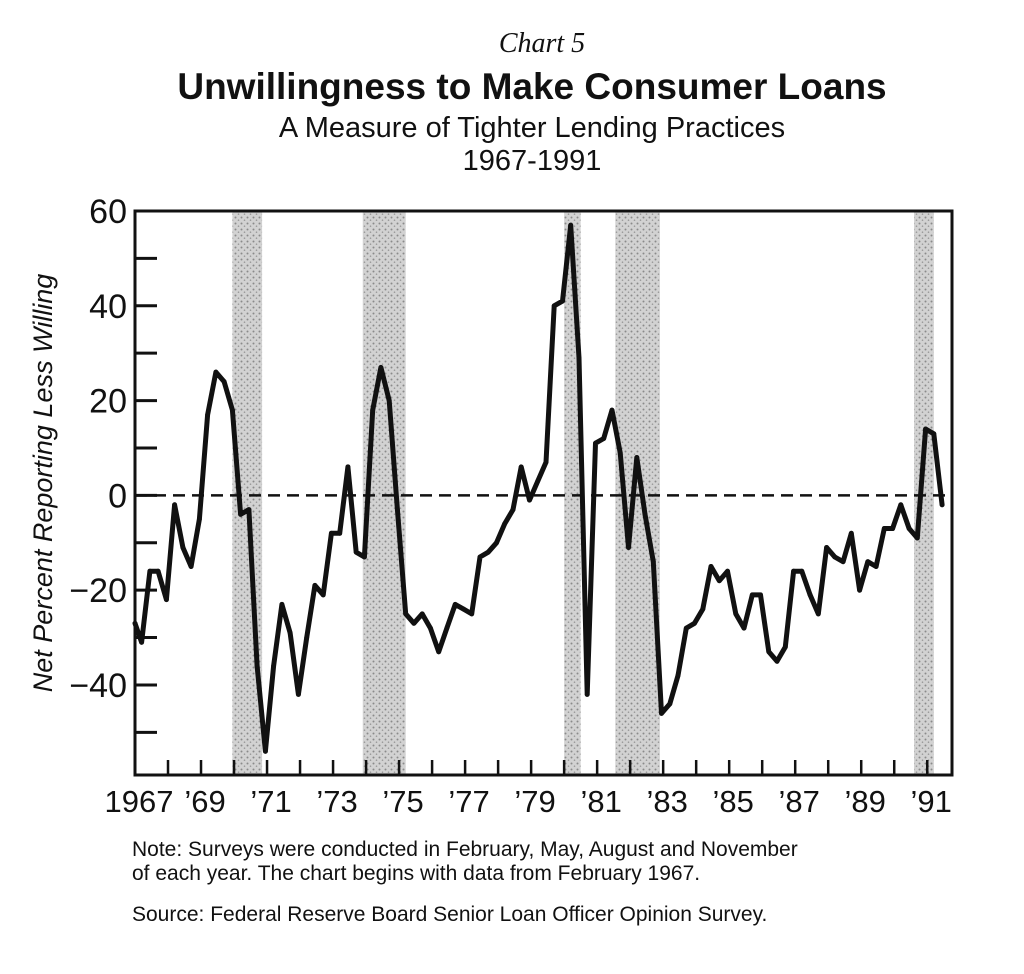 The image size is (1024, 974). I want to click on x-tick-label: ’83, so click(666, 801).